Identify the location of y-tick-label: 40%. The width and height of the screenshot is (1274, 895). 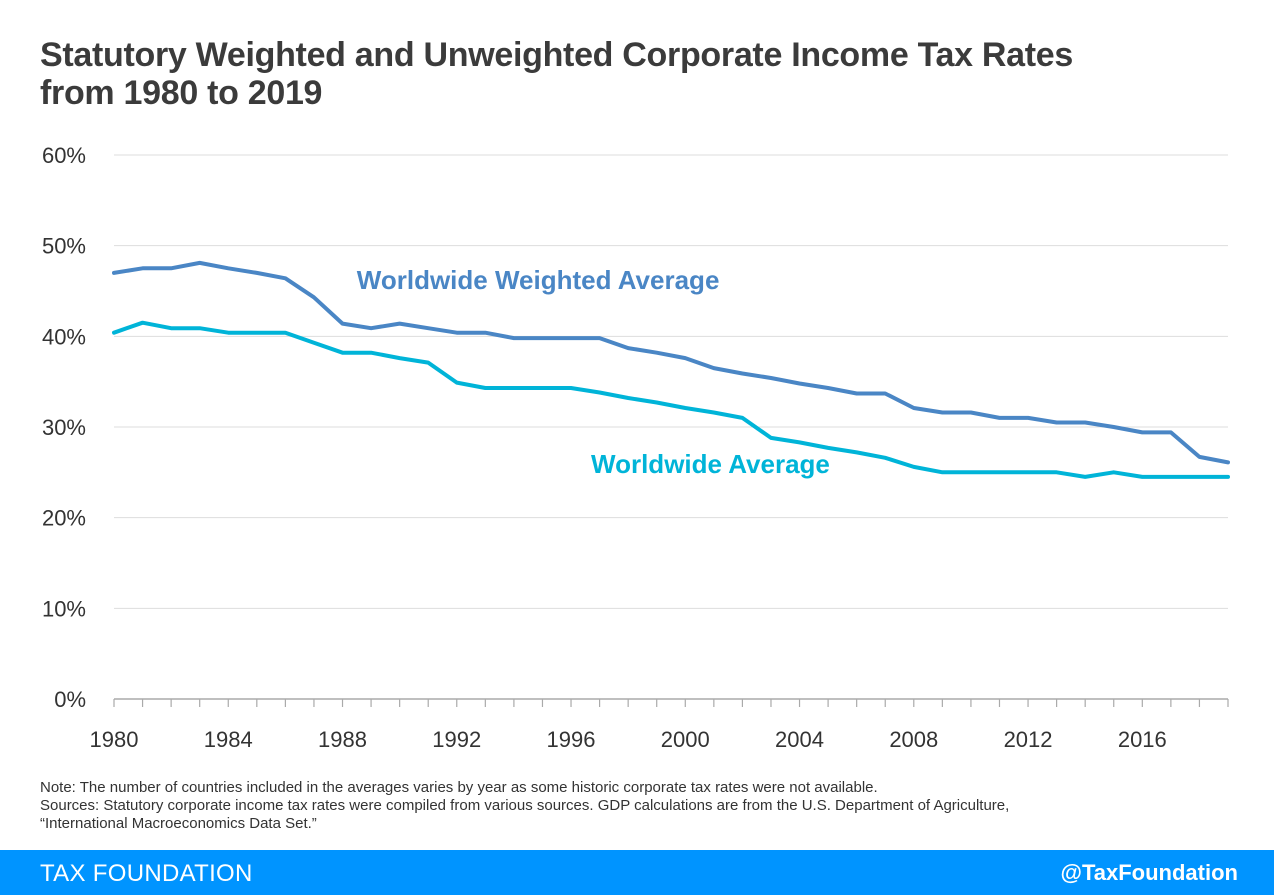
(64, 336).